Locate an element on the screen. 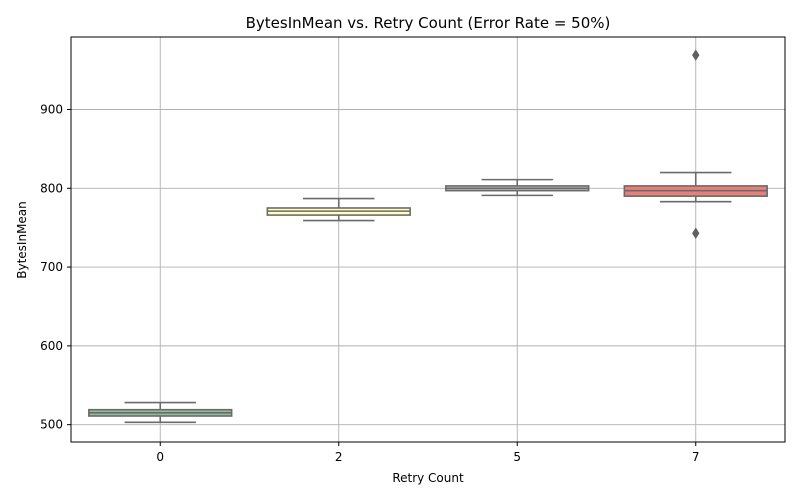  x-tick-label: 5 is located at coordinates (517, 457).